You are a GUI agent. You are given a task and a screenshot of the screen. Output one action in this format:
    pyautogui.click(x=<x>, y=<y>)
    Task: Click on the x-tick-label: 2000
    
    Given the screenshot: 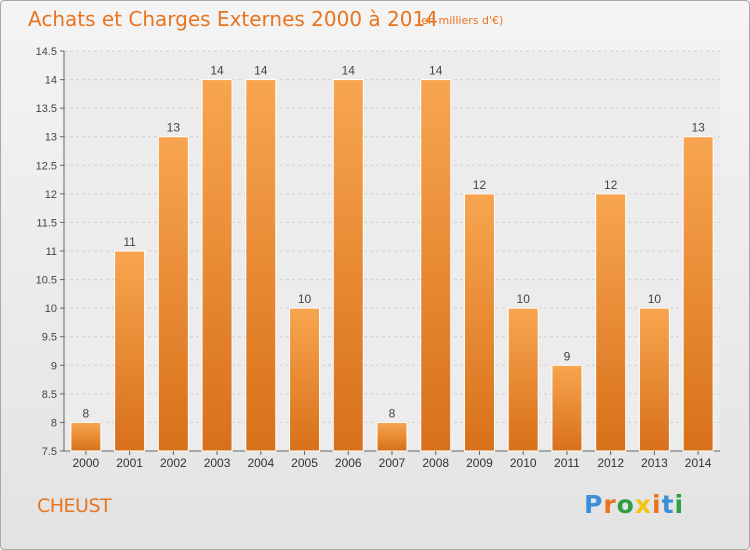 What is the action you would take?
    pyautogui.click(x=86, y=463)
    